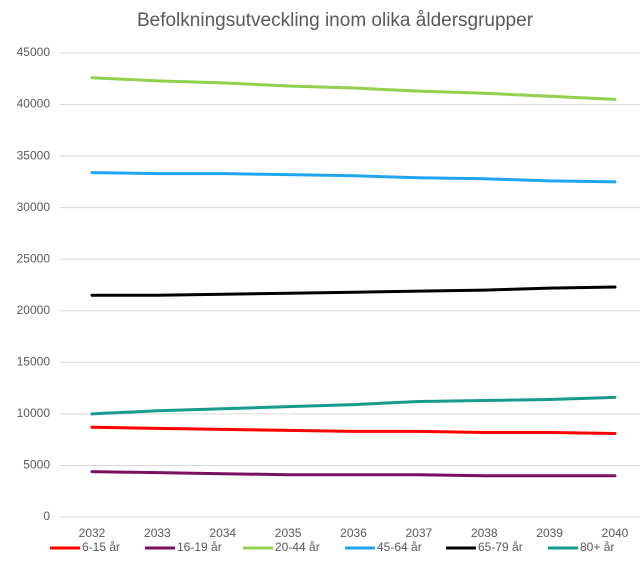 The image size is (642, 569). What do you see at coordinates (500, 547) in the screenshot?
I see `legend-label: 65-79 år` at bounding box center [500, 547].